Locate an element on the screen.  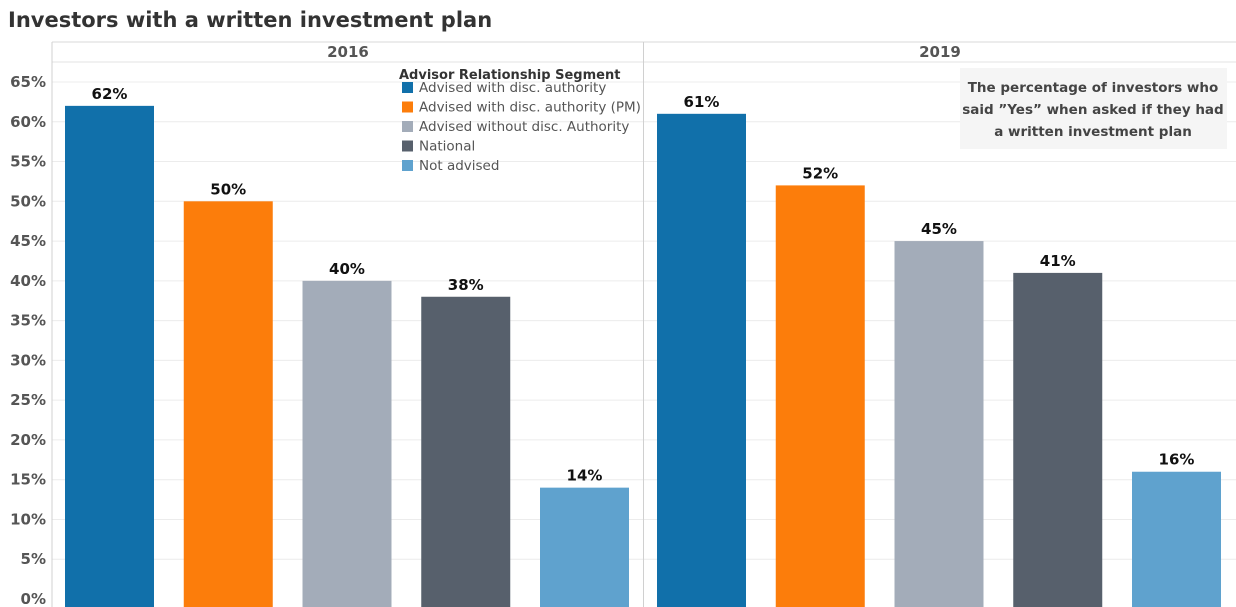
data-label: 62% is located at coordinates (110, 94).